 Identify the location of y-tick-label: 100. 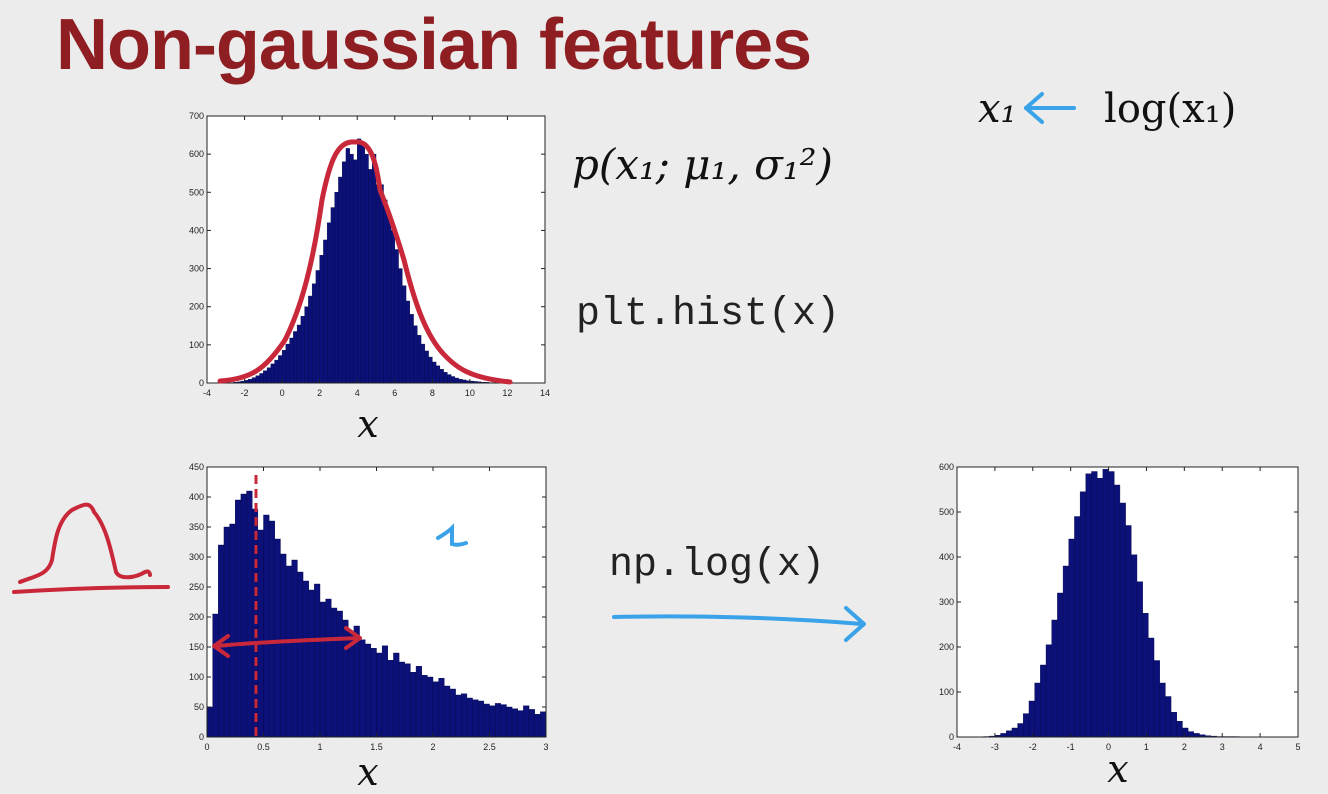
(196, 677).